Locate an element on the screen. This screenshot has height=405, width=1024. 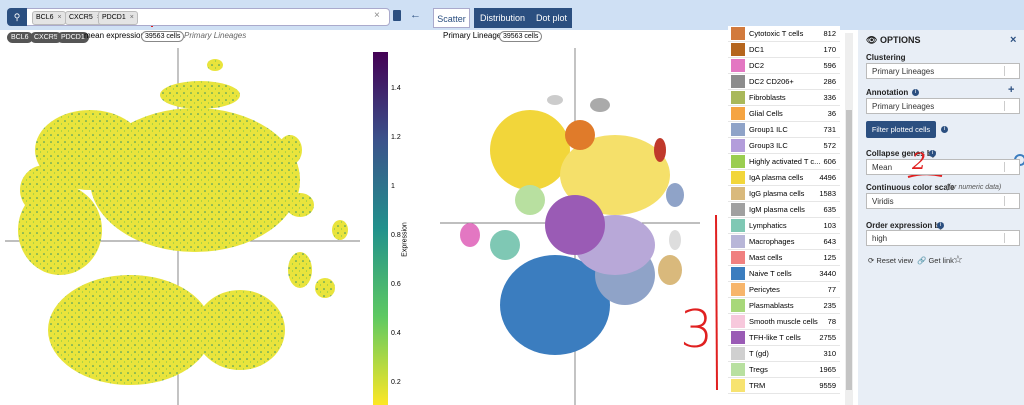
legend-row: Highly activated T c... 606 is located at coordinates (784, 162).